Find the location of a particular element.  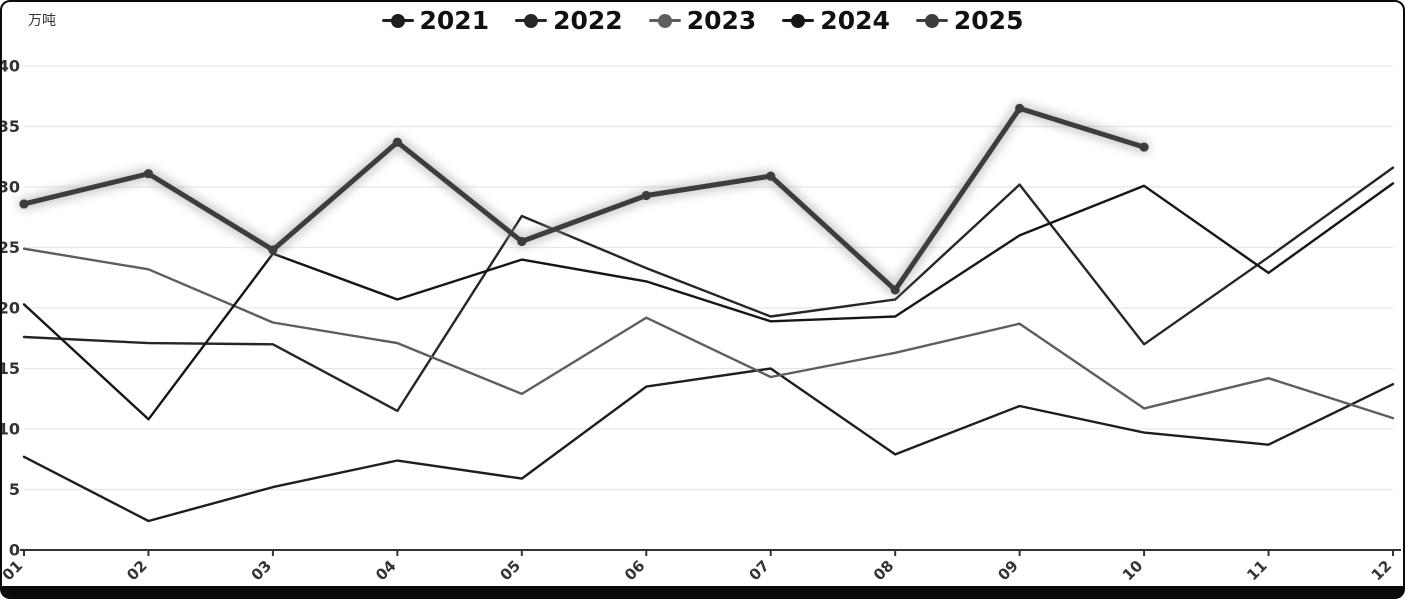

x-tick-label: 04 is located at coordinates (385, 570).